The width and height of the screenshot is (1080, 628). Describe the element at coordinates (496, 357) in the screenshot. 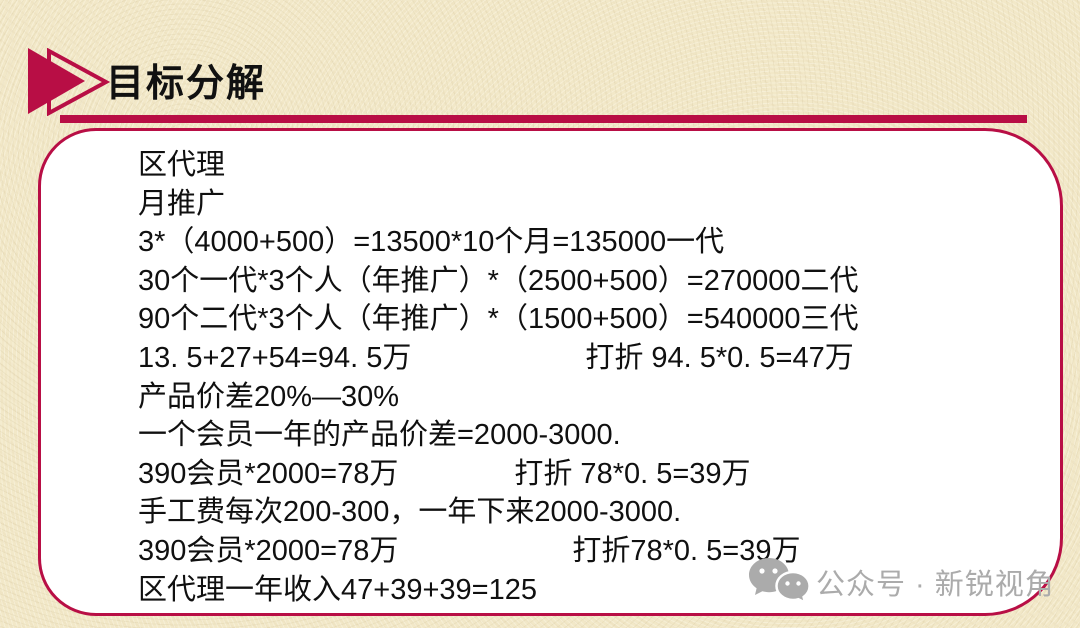

I see `text-line: 13. 5+27+54=94. 5万 打折 94. 5*0. 5=47万` at that location.